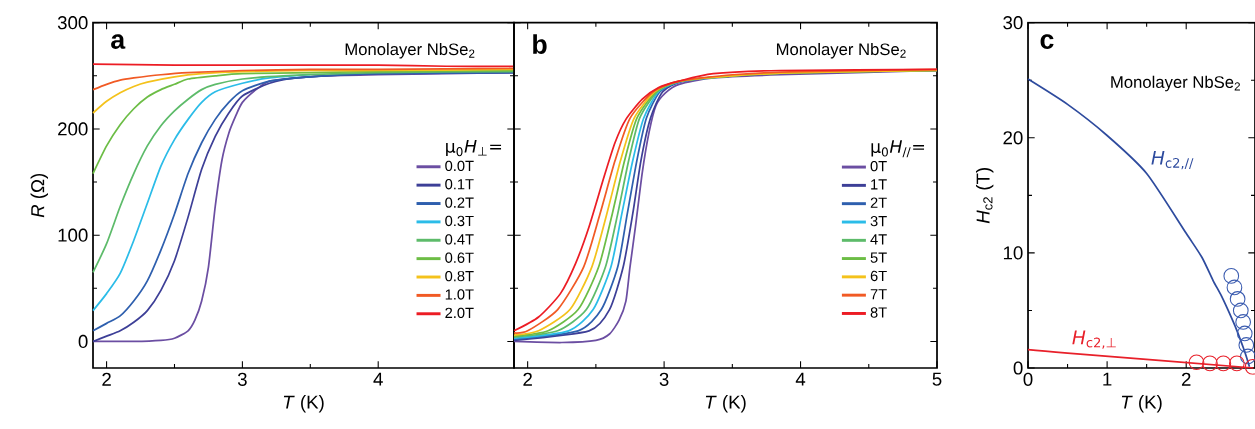  I want to click on chart-title: c, so click(1047, 41).